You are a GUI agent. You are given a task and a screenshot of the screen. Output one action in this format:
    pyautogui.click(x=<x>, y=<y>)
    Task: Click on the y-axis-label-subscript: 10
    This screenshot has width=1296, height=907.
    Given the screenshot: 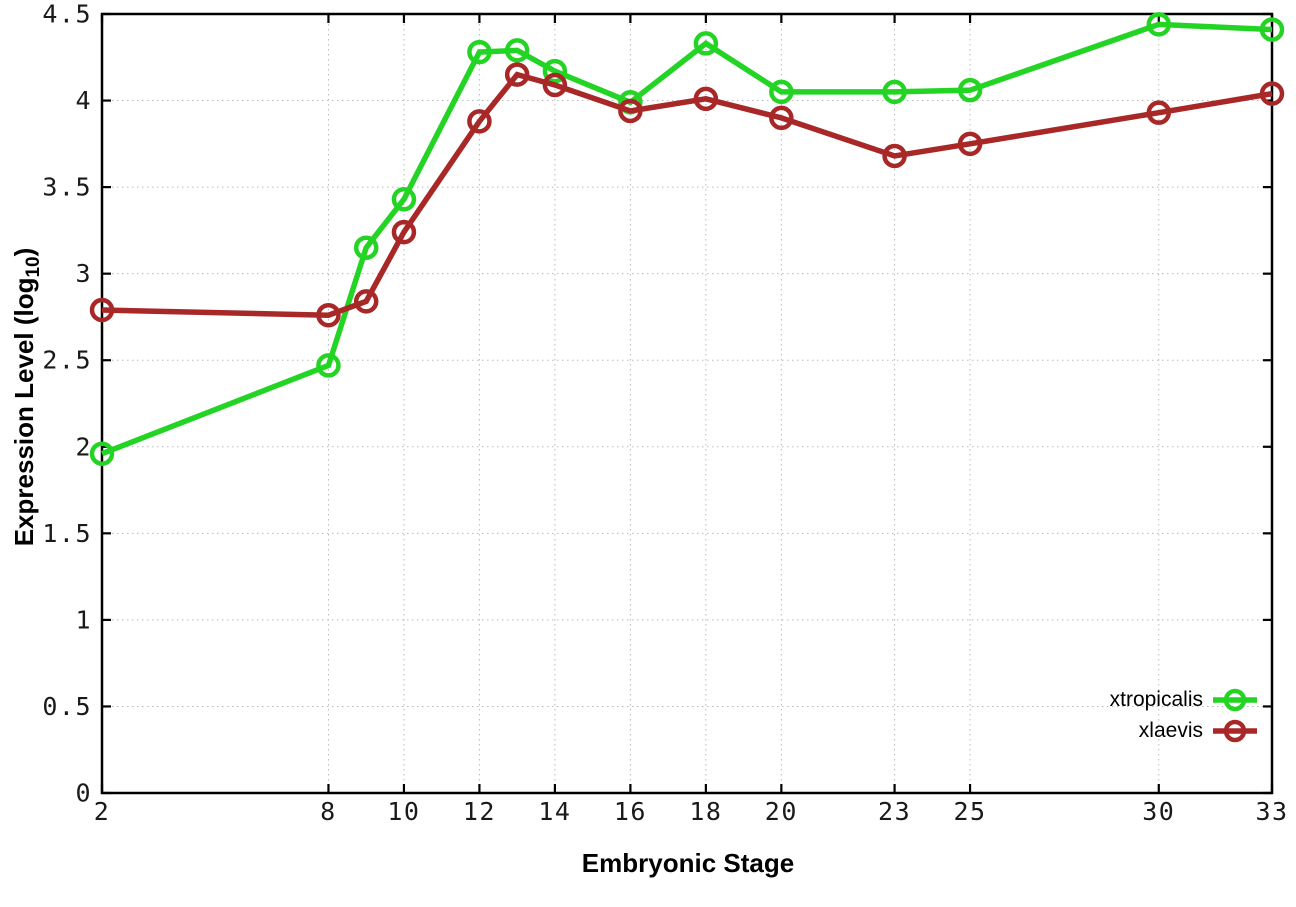 What is the action you would take?
    pyautogui.click(x=33, y=267)
    